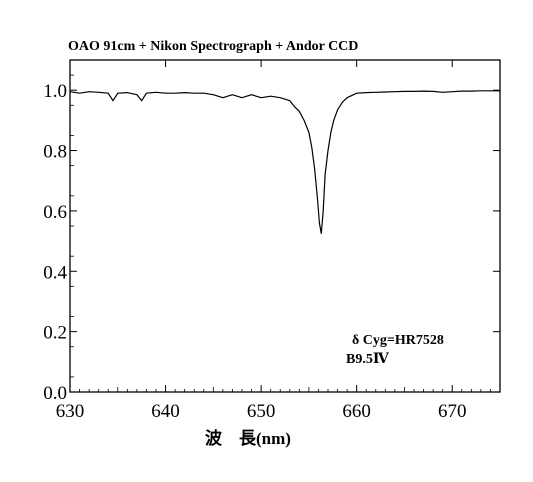  What do you see at coordinates (55, 333) in the screenshot?
I see `y-tick-label: 0.2` at bounding box center [55, 333].